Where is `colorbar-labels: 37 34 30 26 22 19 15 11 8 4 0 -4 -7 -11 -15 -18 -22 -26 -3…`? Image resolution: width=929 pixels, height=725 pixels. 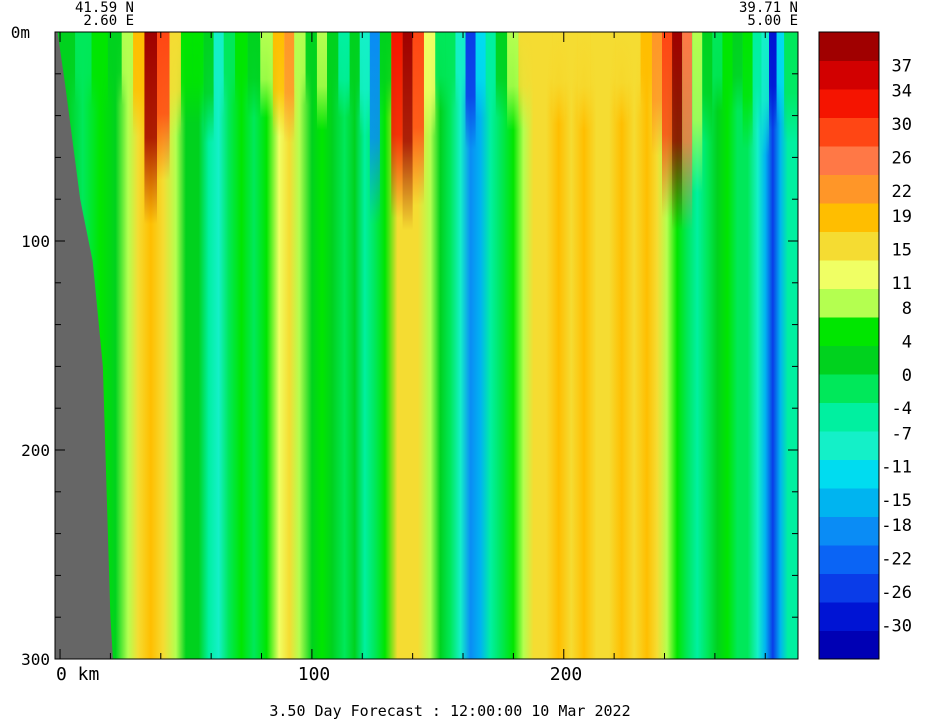
colorbar-labels: 37 34 30 26 22 19 15 11 8 4 0 -4 -7 -11 -15 -18 -22 -26 -3… is located at coordinates (896, 346).